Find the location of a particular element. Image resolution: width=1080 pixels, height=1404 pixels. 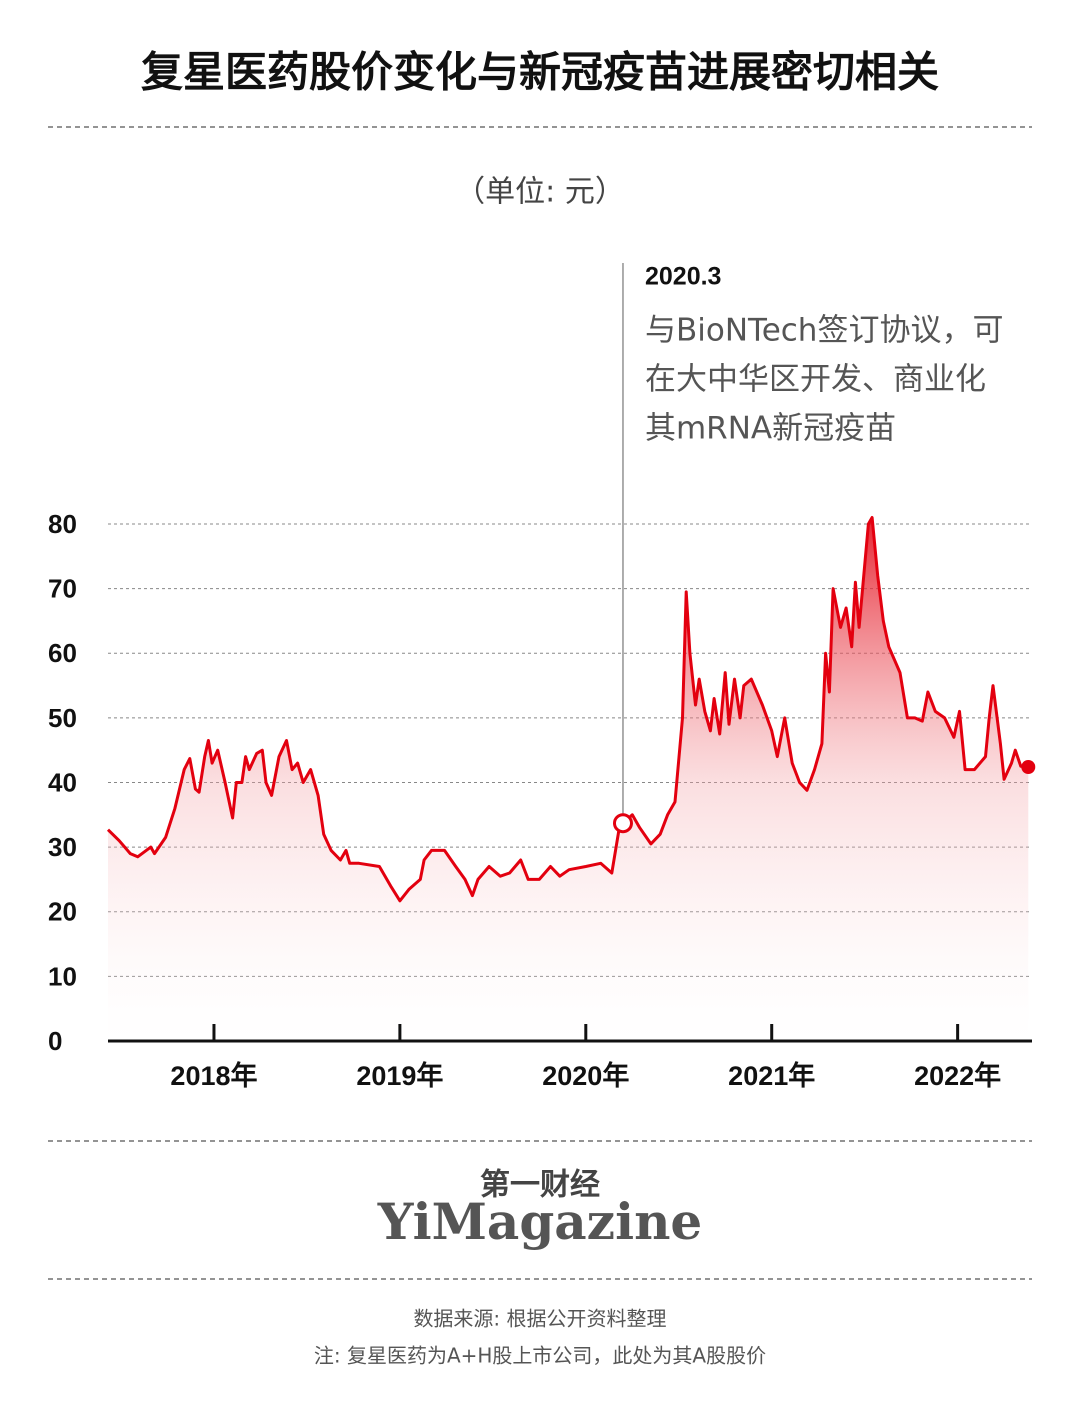

logo-en: YiMagazine is located at coordinates (539, 1221).